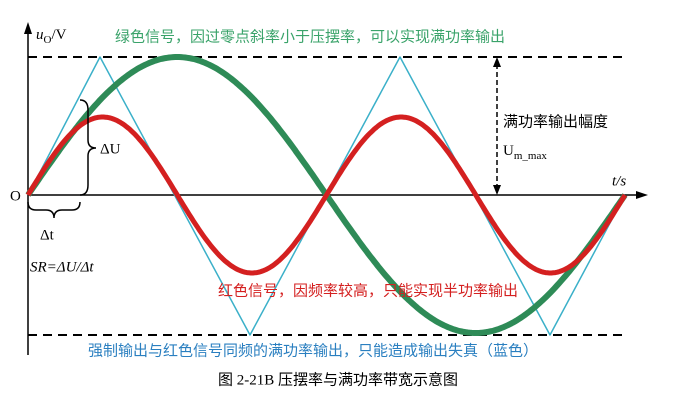  What do you see at coordinates (619, 181) in the screenshot?
I see `x-axis-label: t/s` at bounding box center [619, 181].